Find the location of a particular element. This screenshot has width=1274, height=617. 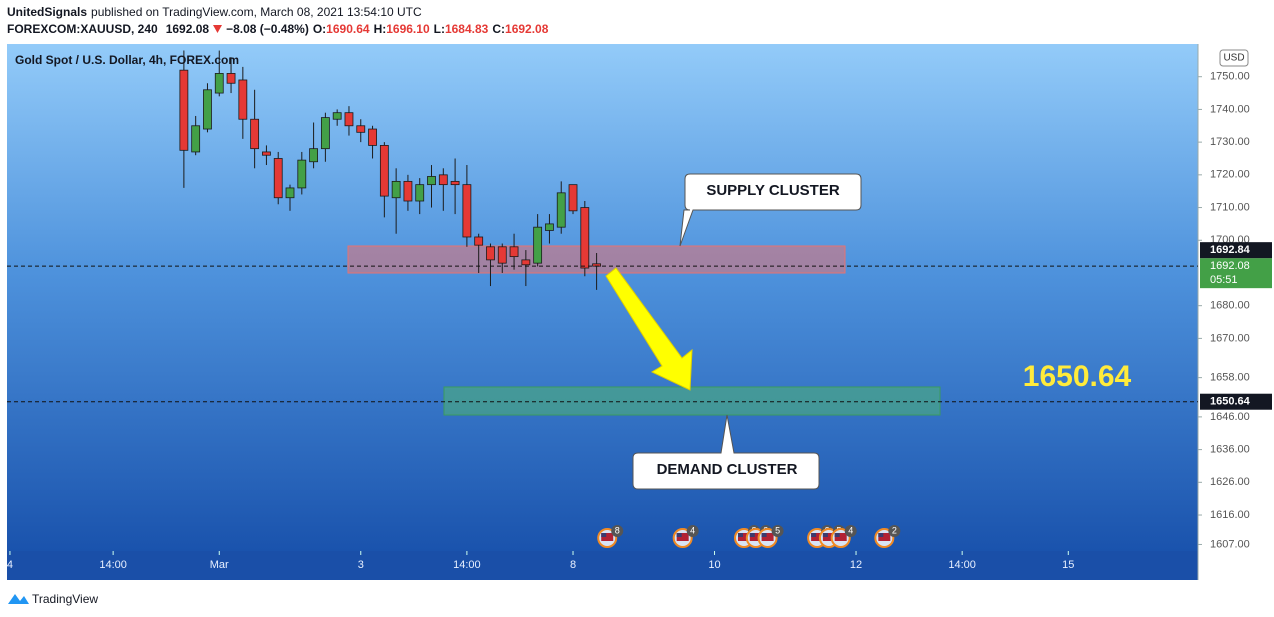

x-tick-label: Mar is located at coordinates (219, 565).